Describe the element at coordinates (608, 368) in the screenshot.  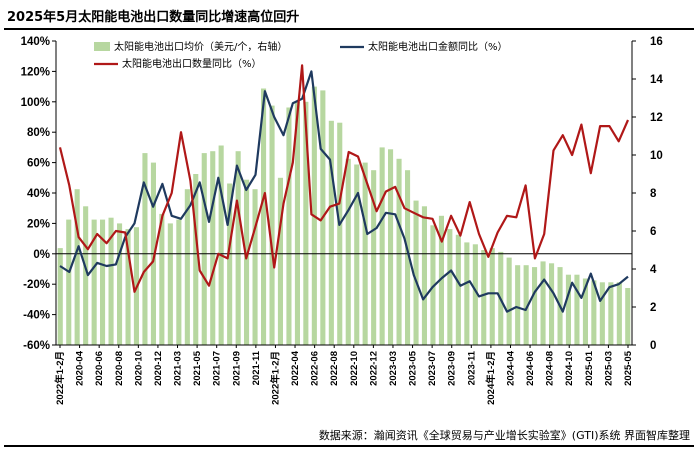
I see `x-tick-label: 2025-03` at that location.